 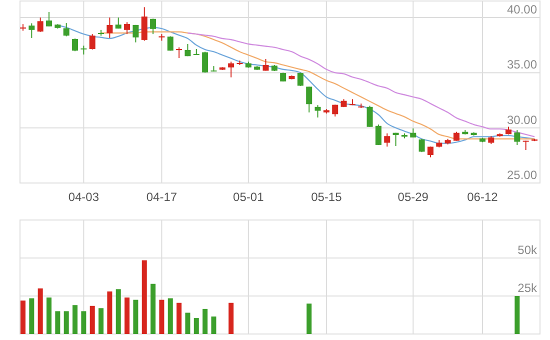 I want to click on y-tick-label: 25.00, so click(x=522, y=175).